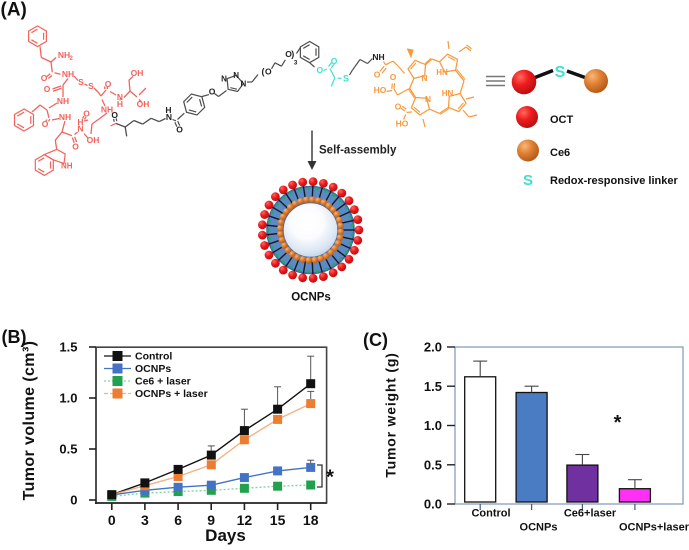 This screenshot has width=689, height=550. Describe the element at coordinates (375, 340) in the screenshot. I see `svg-text: (C)` at that location.